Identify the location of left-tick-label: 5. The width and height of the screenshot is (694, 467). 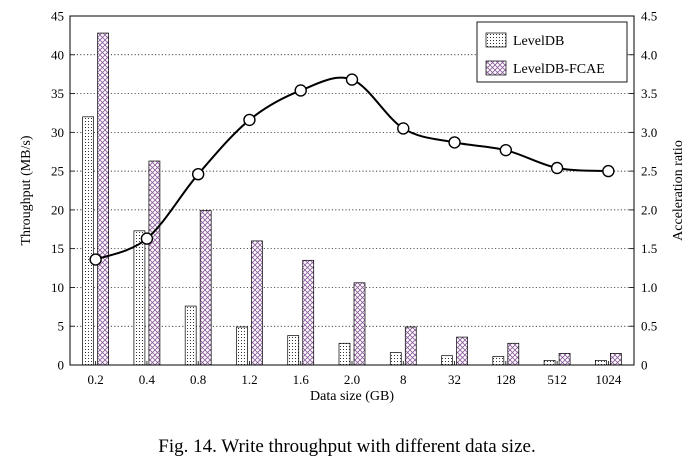
(61, 326).